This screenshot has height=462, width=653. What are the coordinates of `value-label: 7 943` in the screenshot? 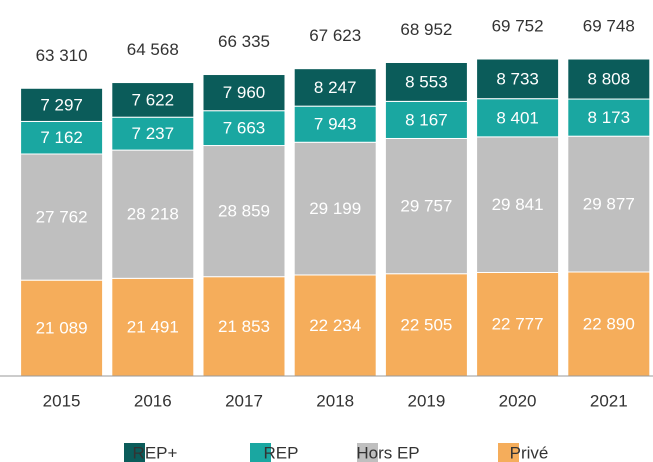 It's located at (335, 124).